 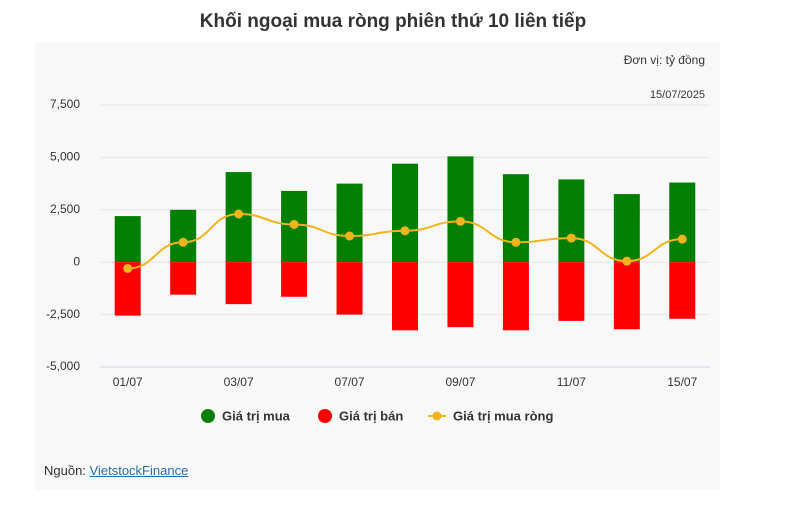 What do you see at coordinates (63, 366) in the screenshot?
I see `y-tick-label: -5,000` at bounding box center [63, 366].